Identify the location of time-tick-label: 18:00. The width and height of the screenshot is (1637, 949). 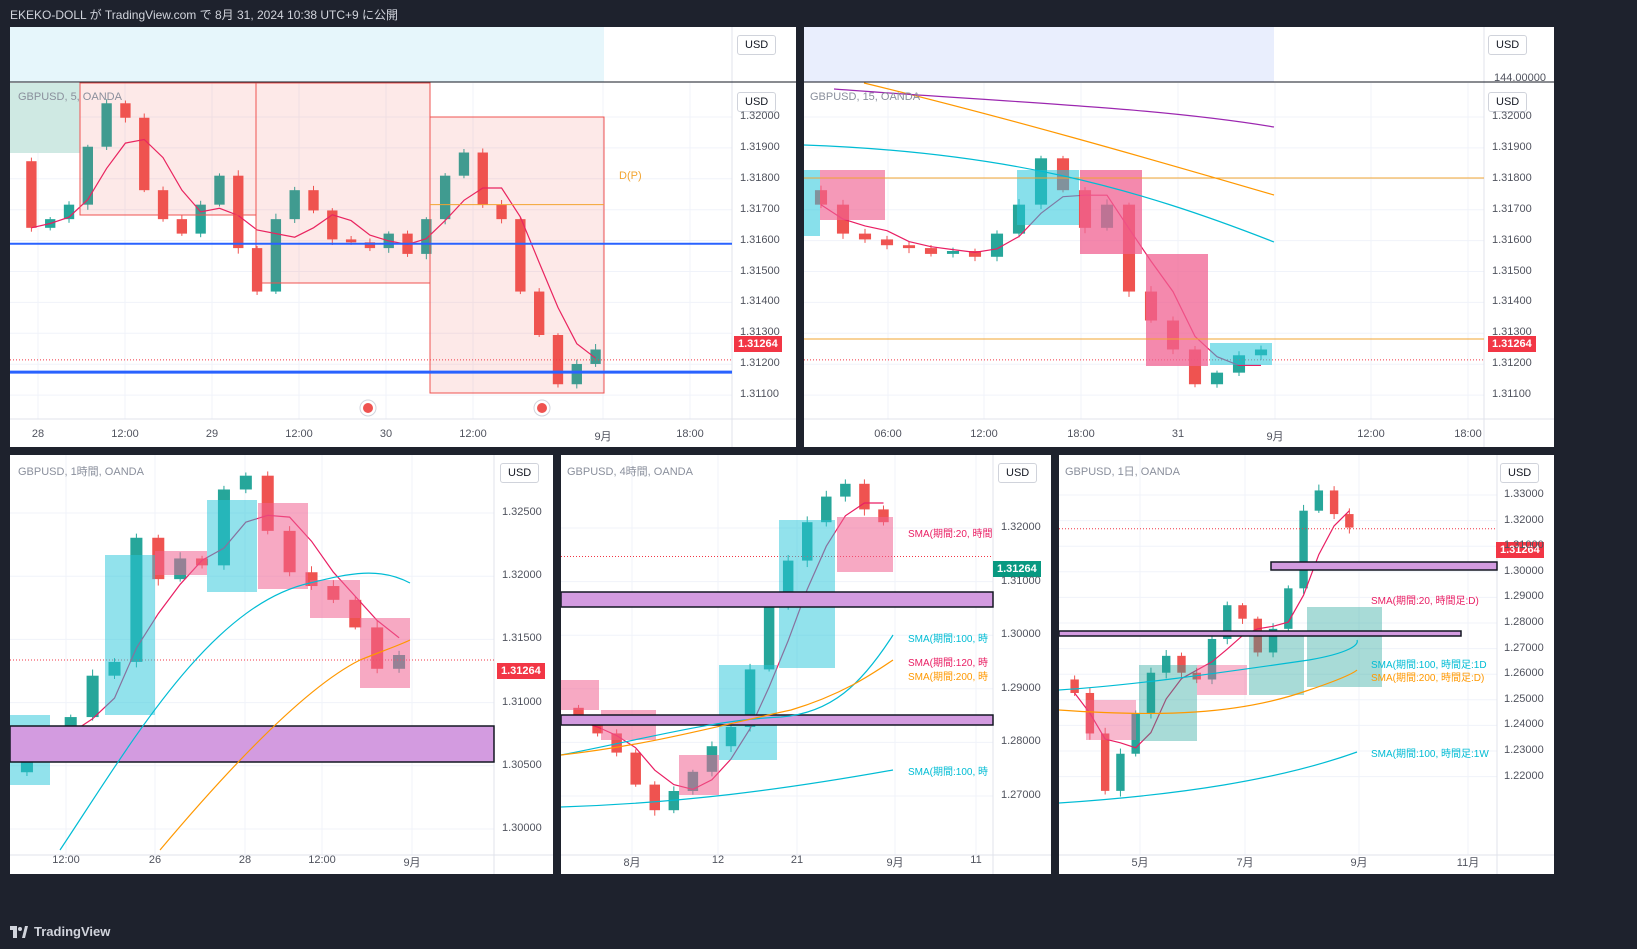
(1081, 434).